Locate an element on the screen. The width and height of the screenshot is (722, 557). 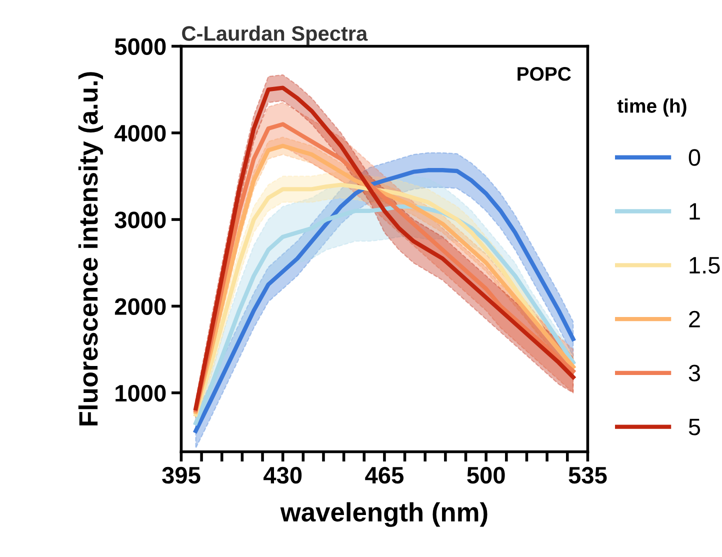
x-tick-label: 465 is located at coordinates (384, 475).